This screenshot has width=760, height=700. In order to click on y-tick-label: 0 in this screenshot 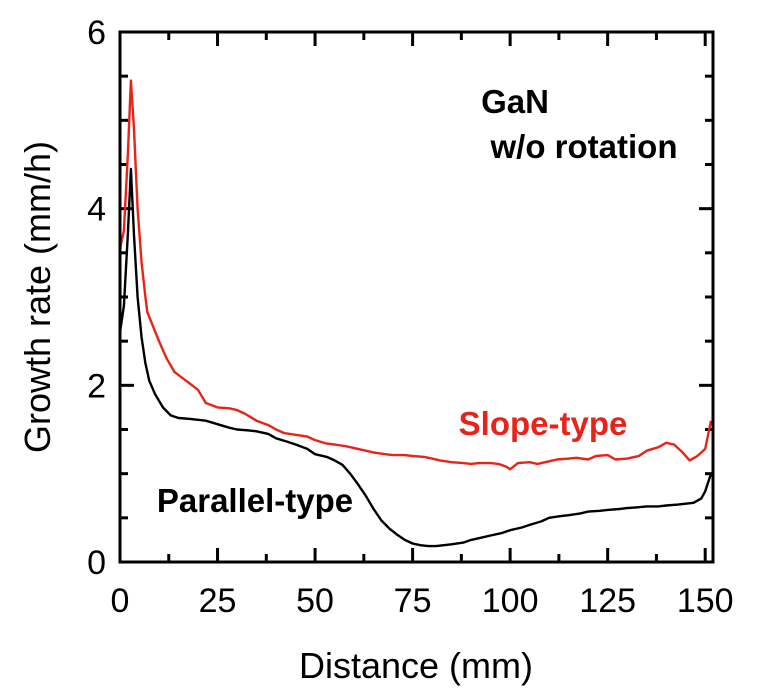, I will do `click(96, 563)`.